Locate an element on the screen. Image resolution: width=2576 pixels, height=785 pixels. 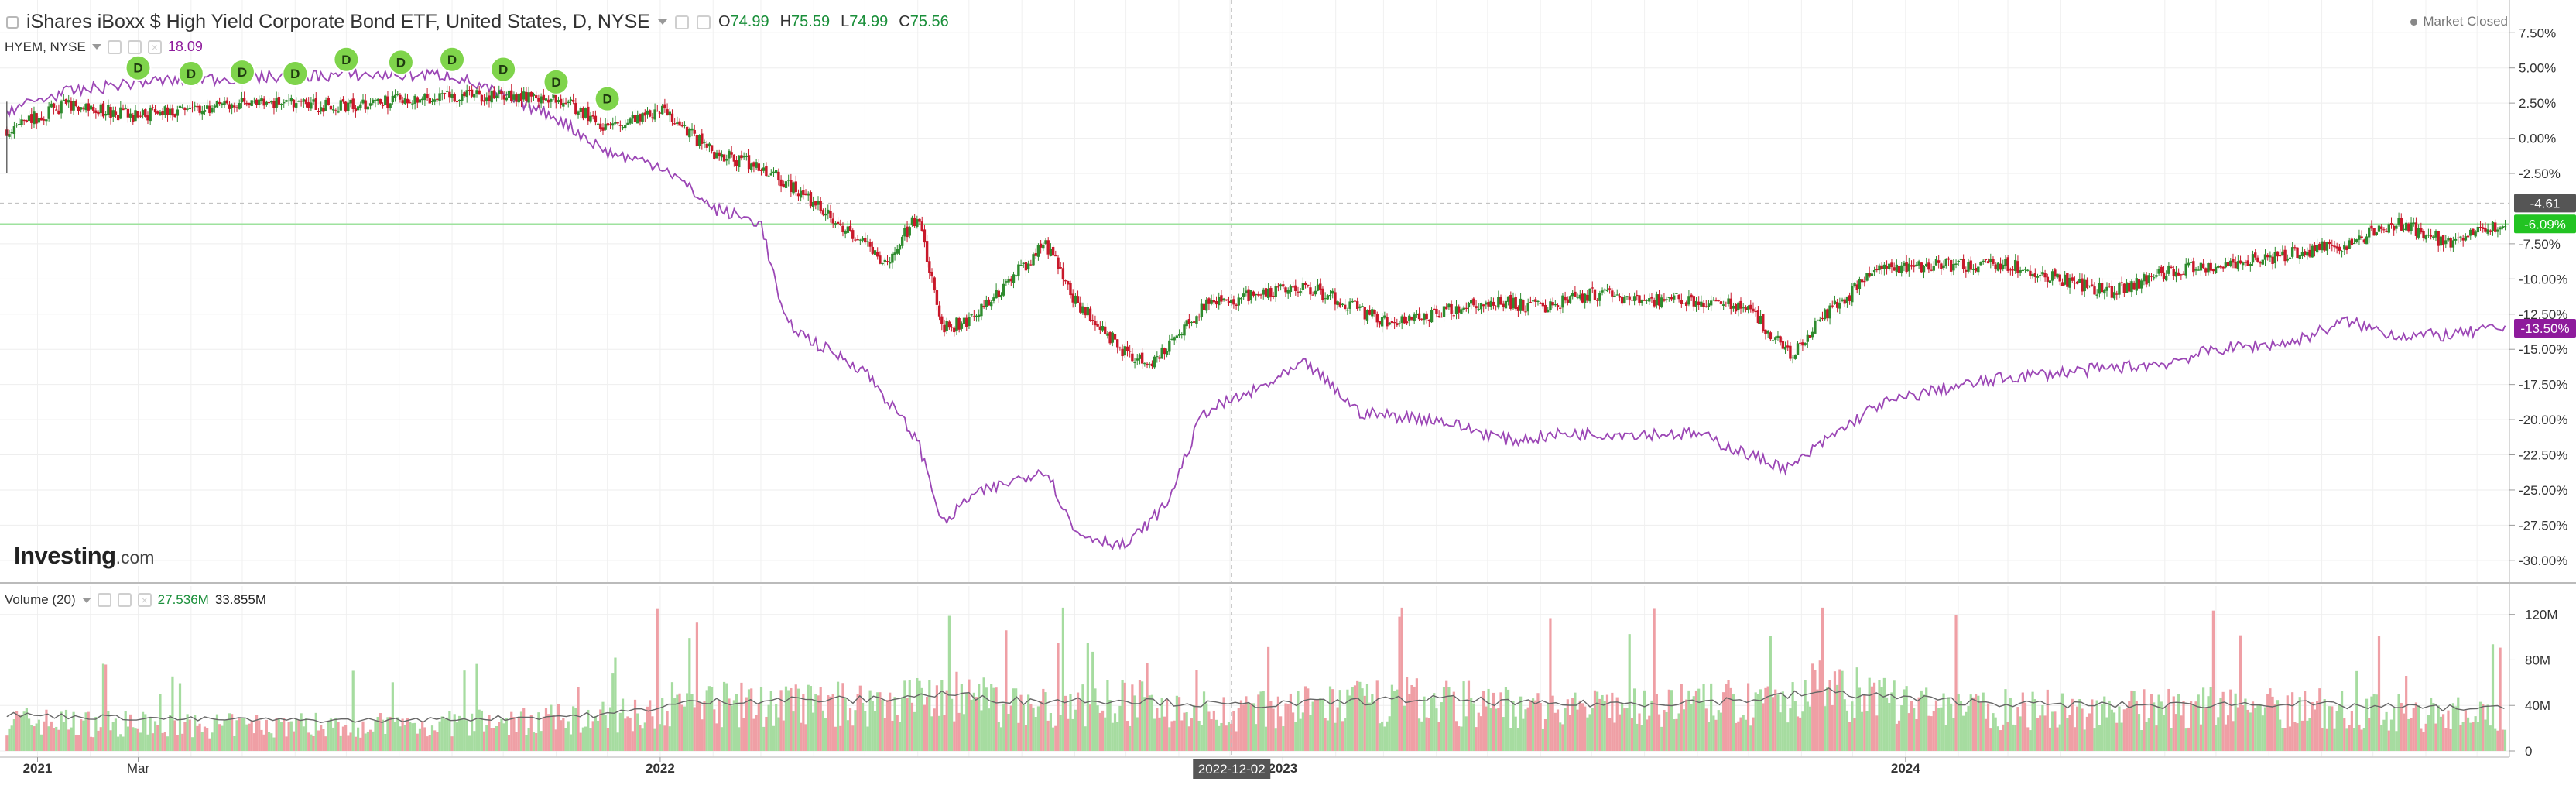
dividend-marker-label: D is located at coordinates (137, 68).